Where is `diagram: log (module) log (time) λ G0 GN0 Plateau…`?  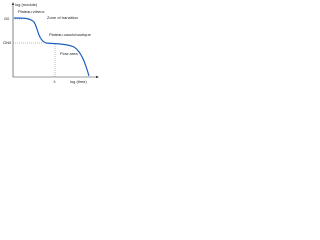 diagram: log (module) log (time) λ G0 GN0 Plateau… is located at coordinates (51, 43).